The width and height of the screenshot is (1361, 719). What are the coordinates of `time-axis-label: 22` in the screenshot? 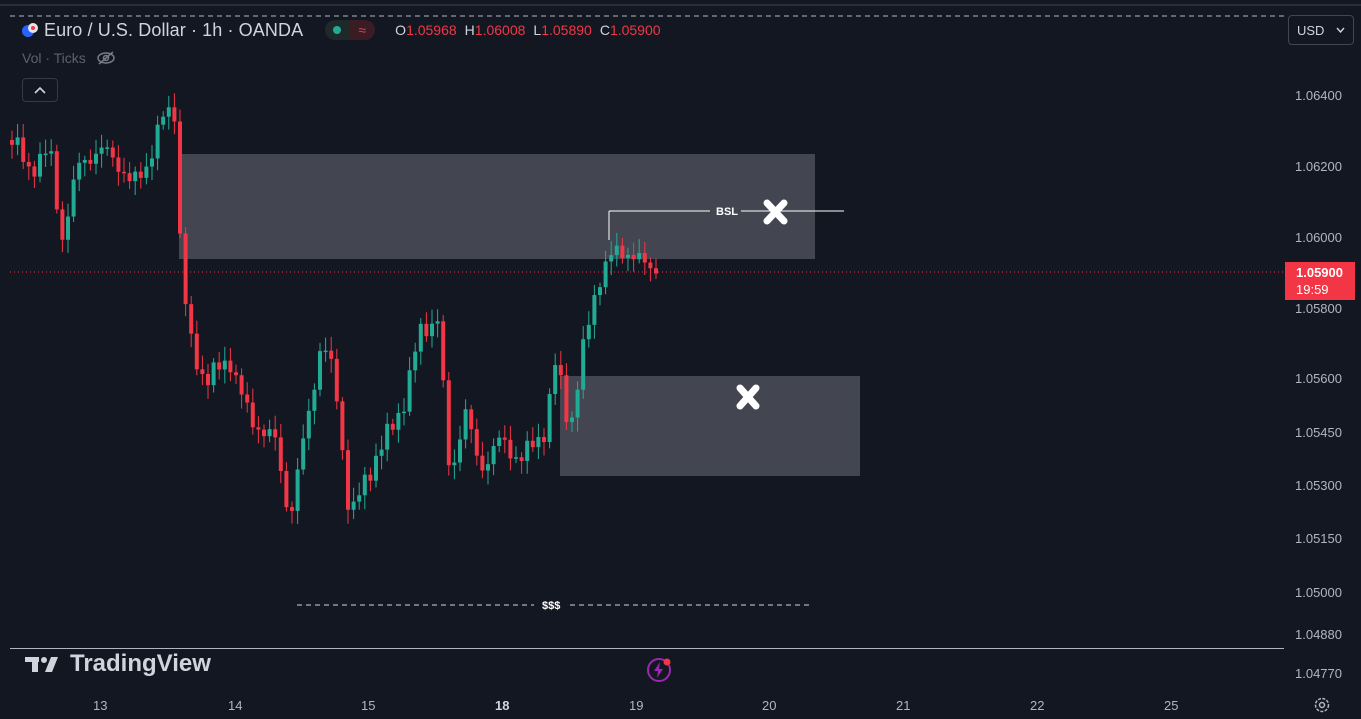 It's located at (1037, 705).